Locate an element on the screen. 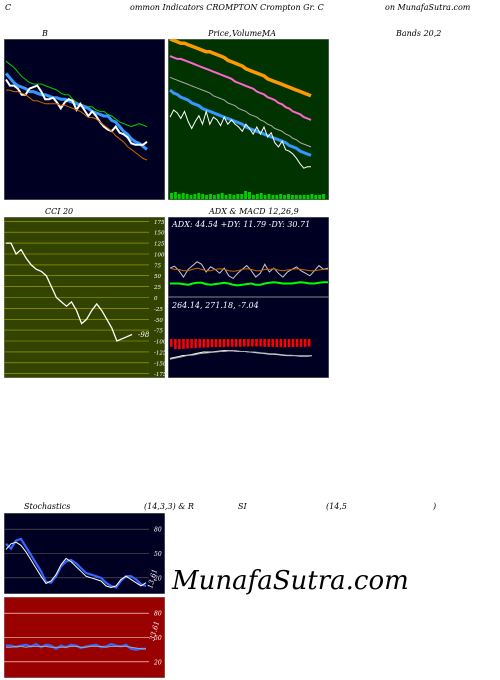  rsi-tick-label: 80 is located at coordinates (158, 614).